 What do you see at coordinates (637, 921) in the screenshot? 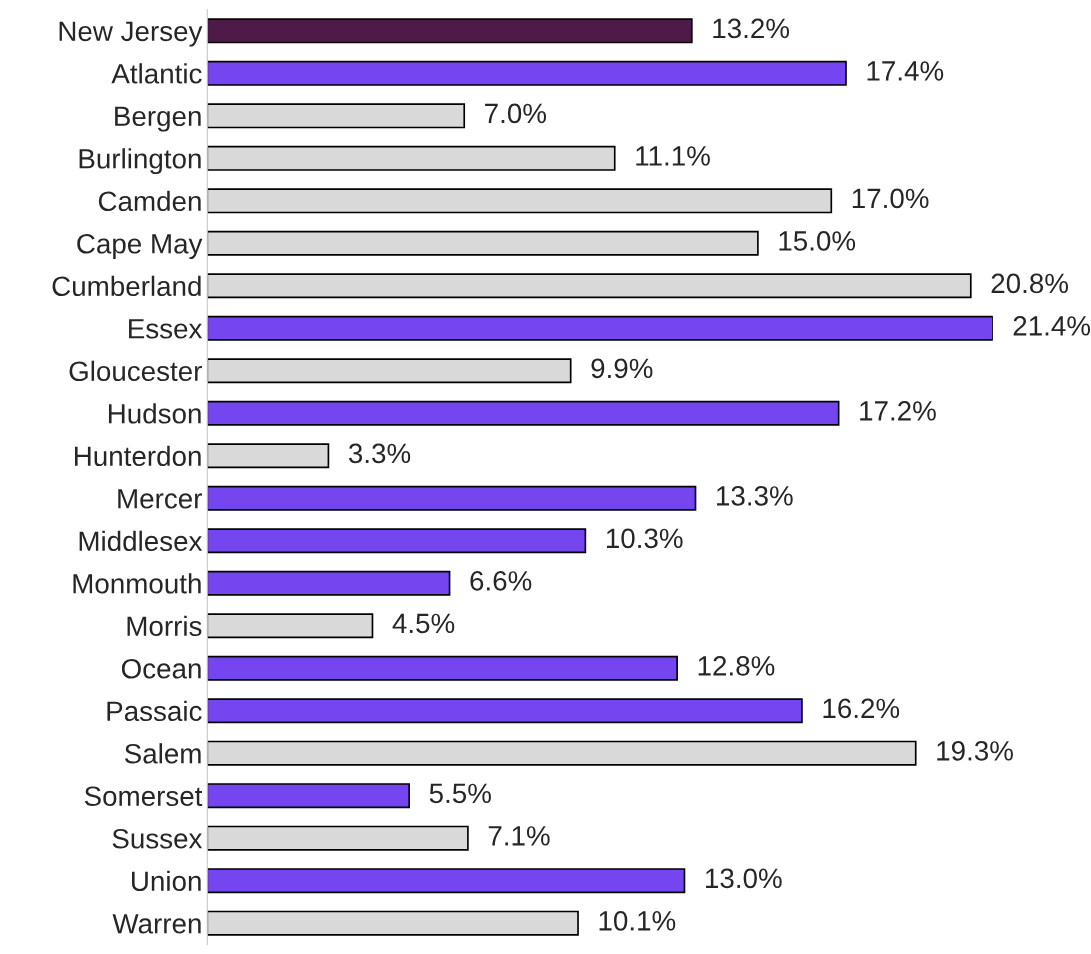
I see `data-label: 10.1%` at bounding box center [637, 921].